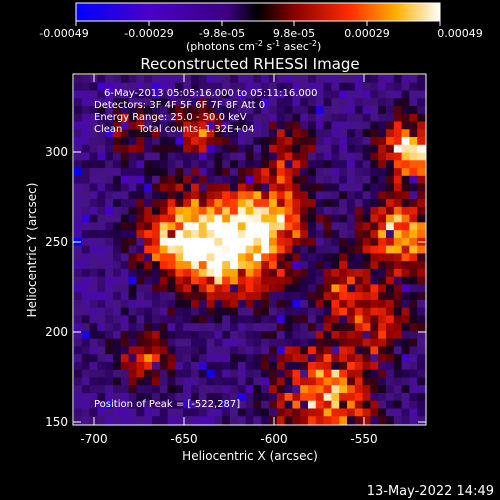  What do you see at coordinates (56, 332) in the screenshot?
I see `y-tick-label-2: 200` at bounding box center [56, 332].